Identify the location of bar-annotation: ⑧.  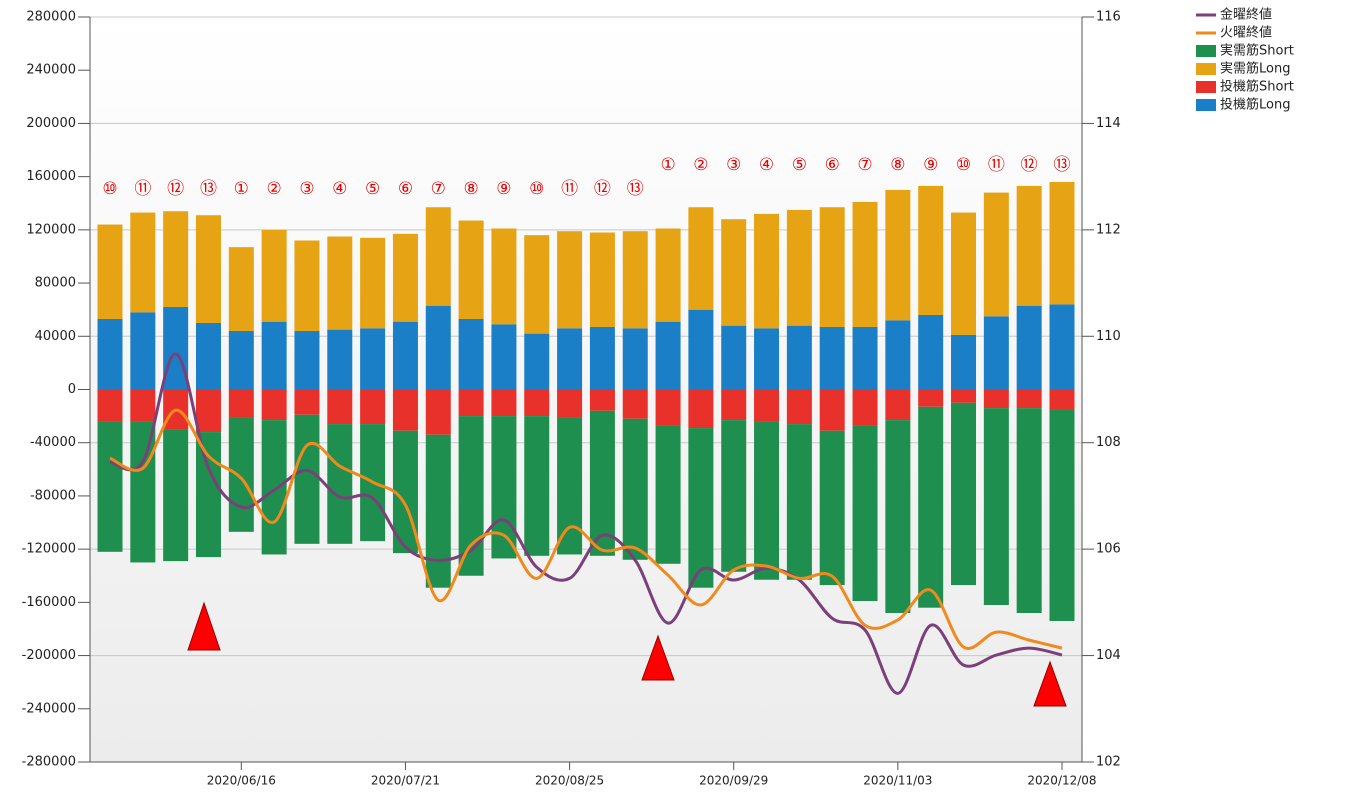
(897, 165).